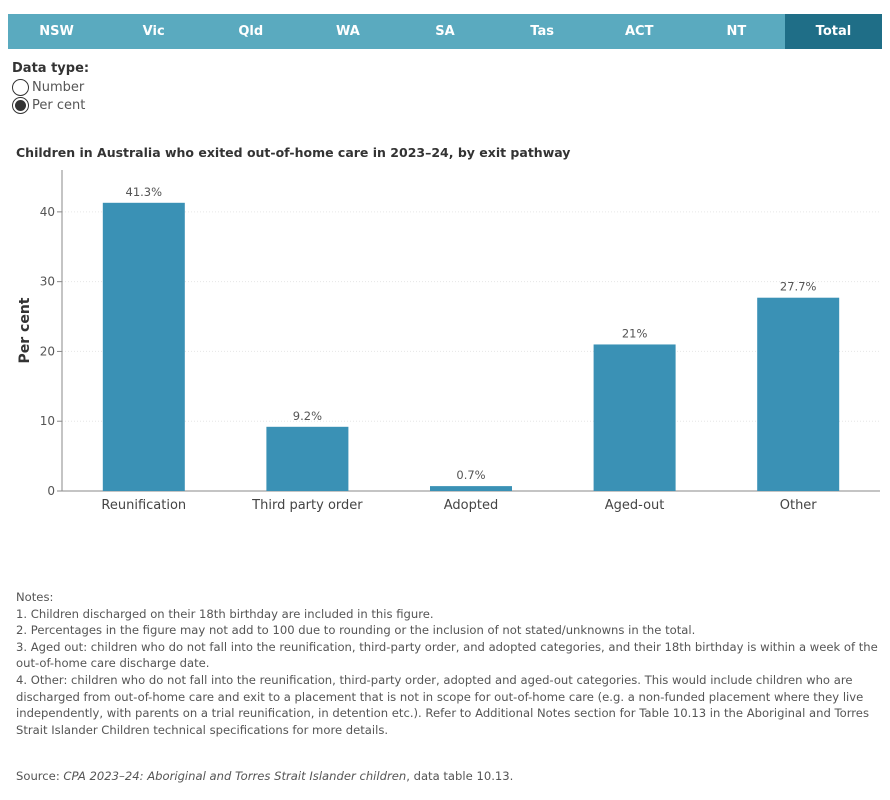  I want to click on tab-wa: WA, so click(348, 31).